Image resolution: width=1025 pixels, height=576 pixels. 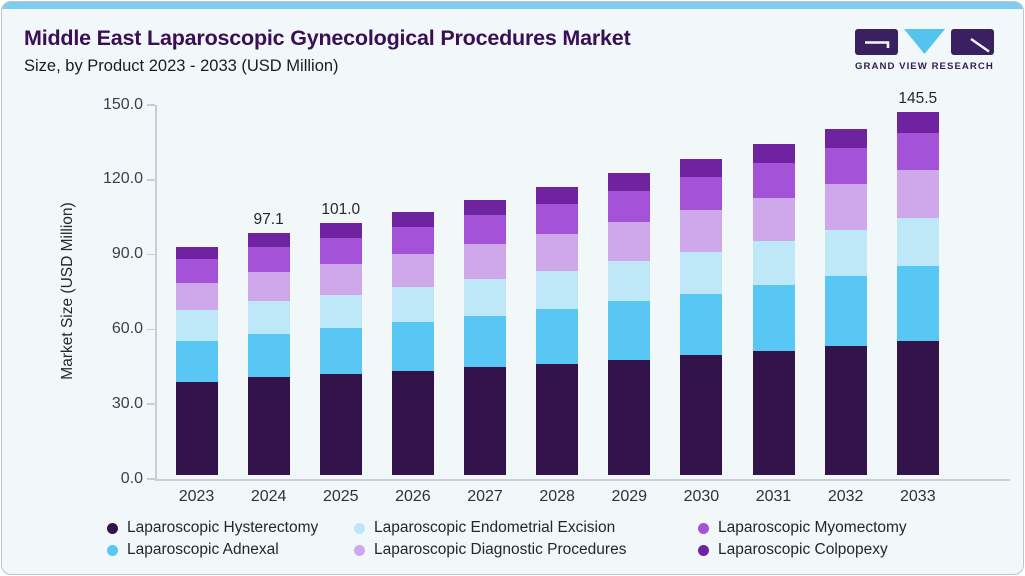 I want to click on y-tick-label: 120.0, so click(x=122, y=179).